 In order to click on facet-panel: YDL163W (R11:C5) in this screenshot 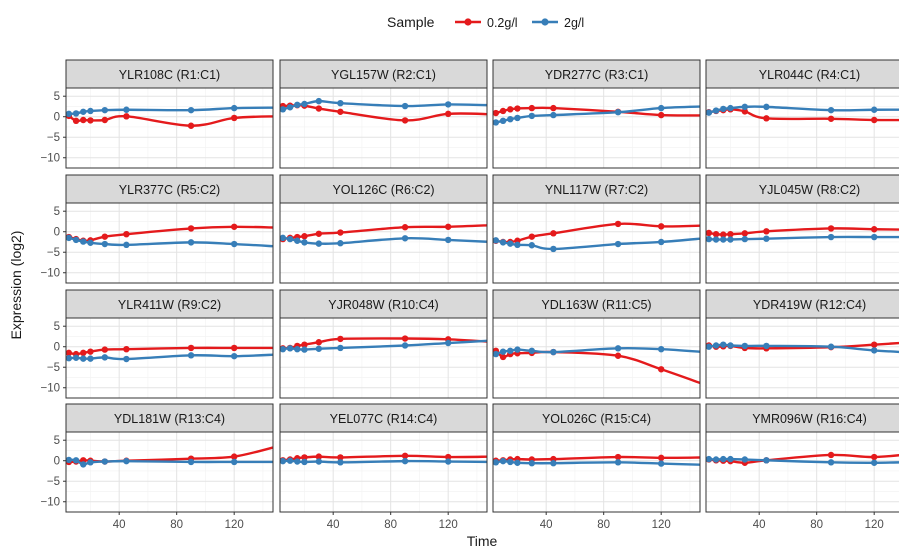, I will do `click(596, 344)`.